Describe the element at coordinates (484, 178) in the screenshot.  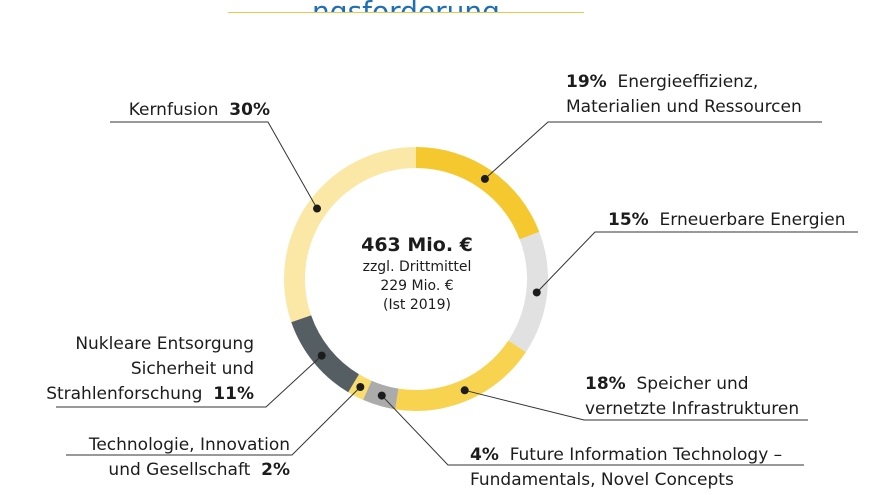
I see `dot-energie` at that location.